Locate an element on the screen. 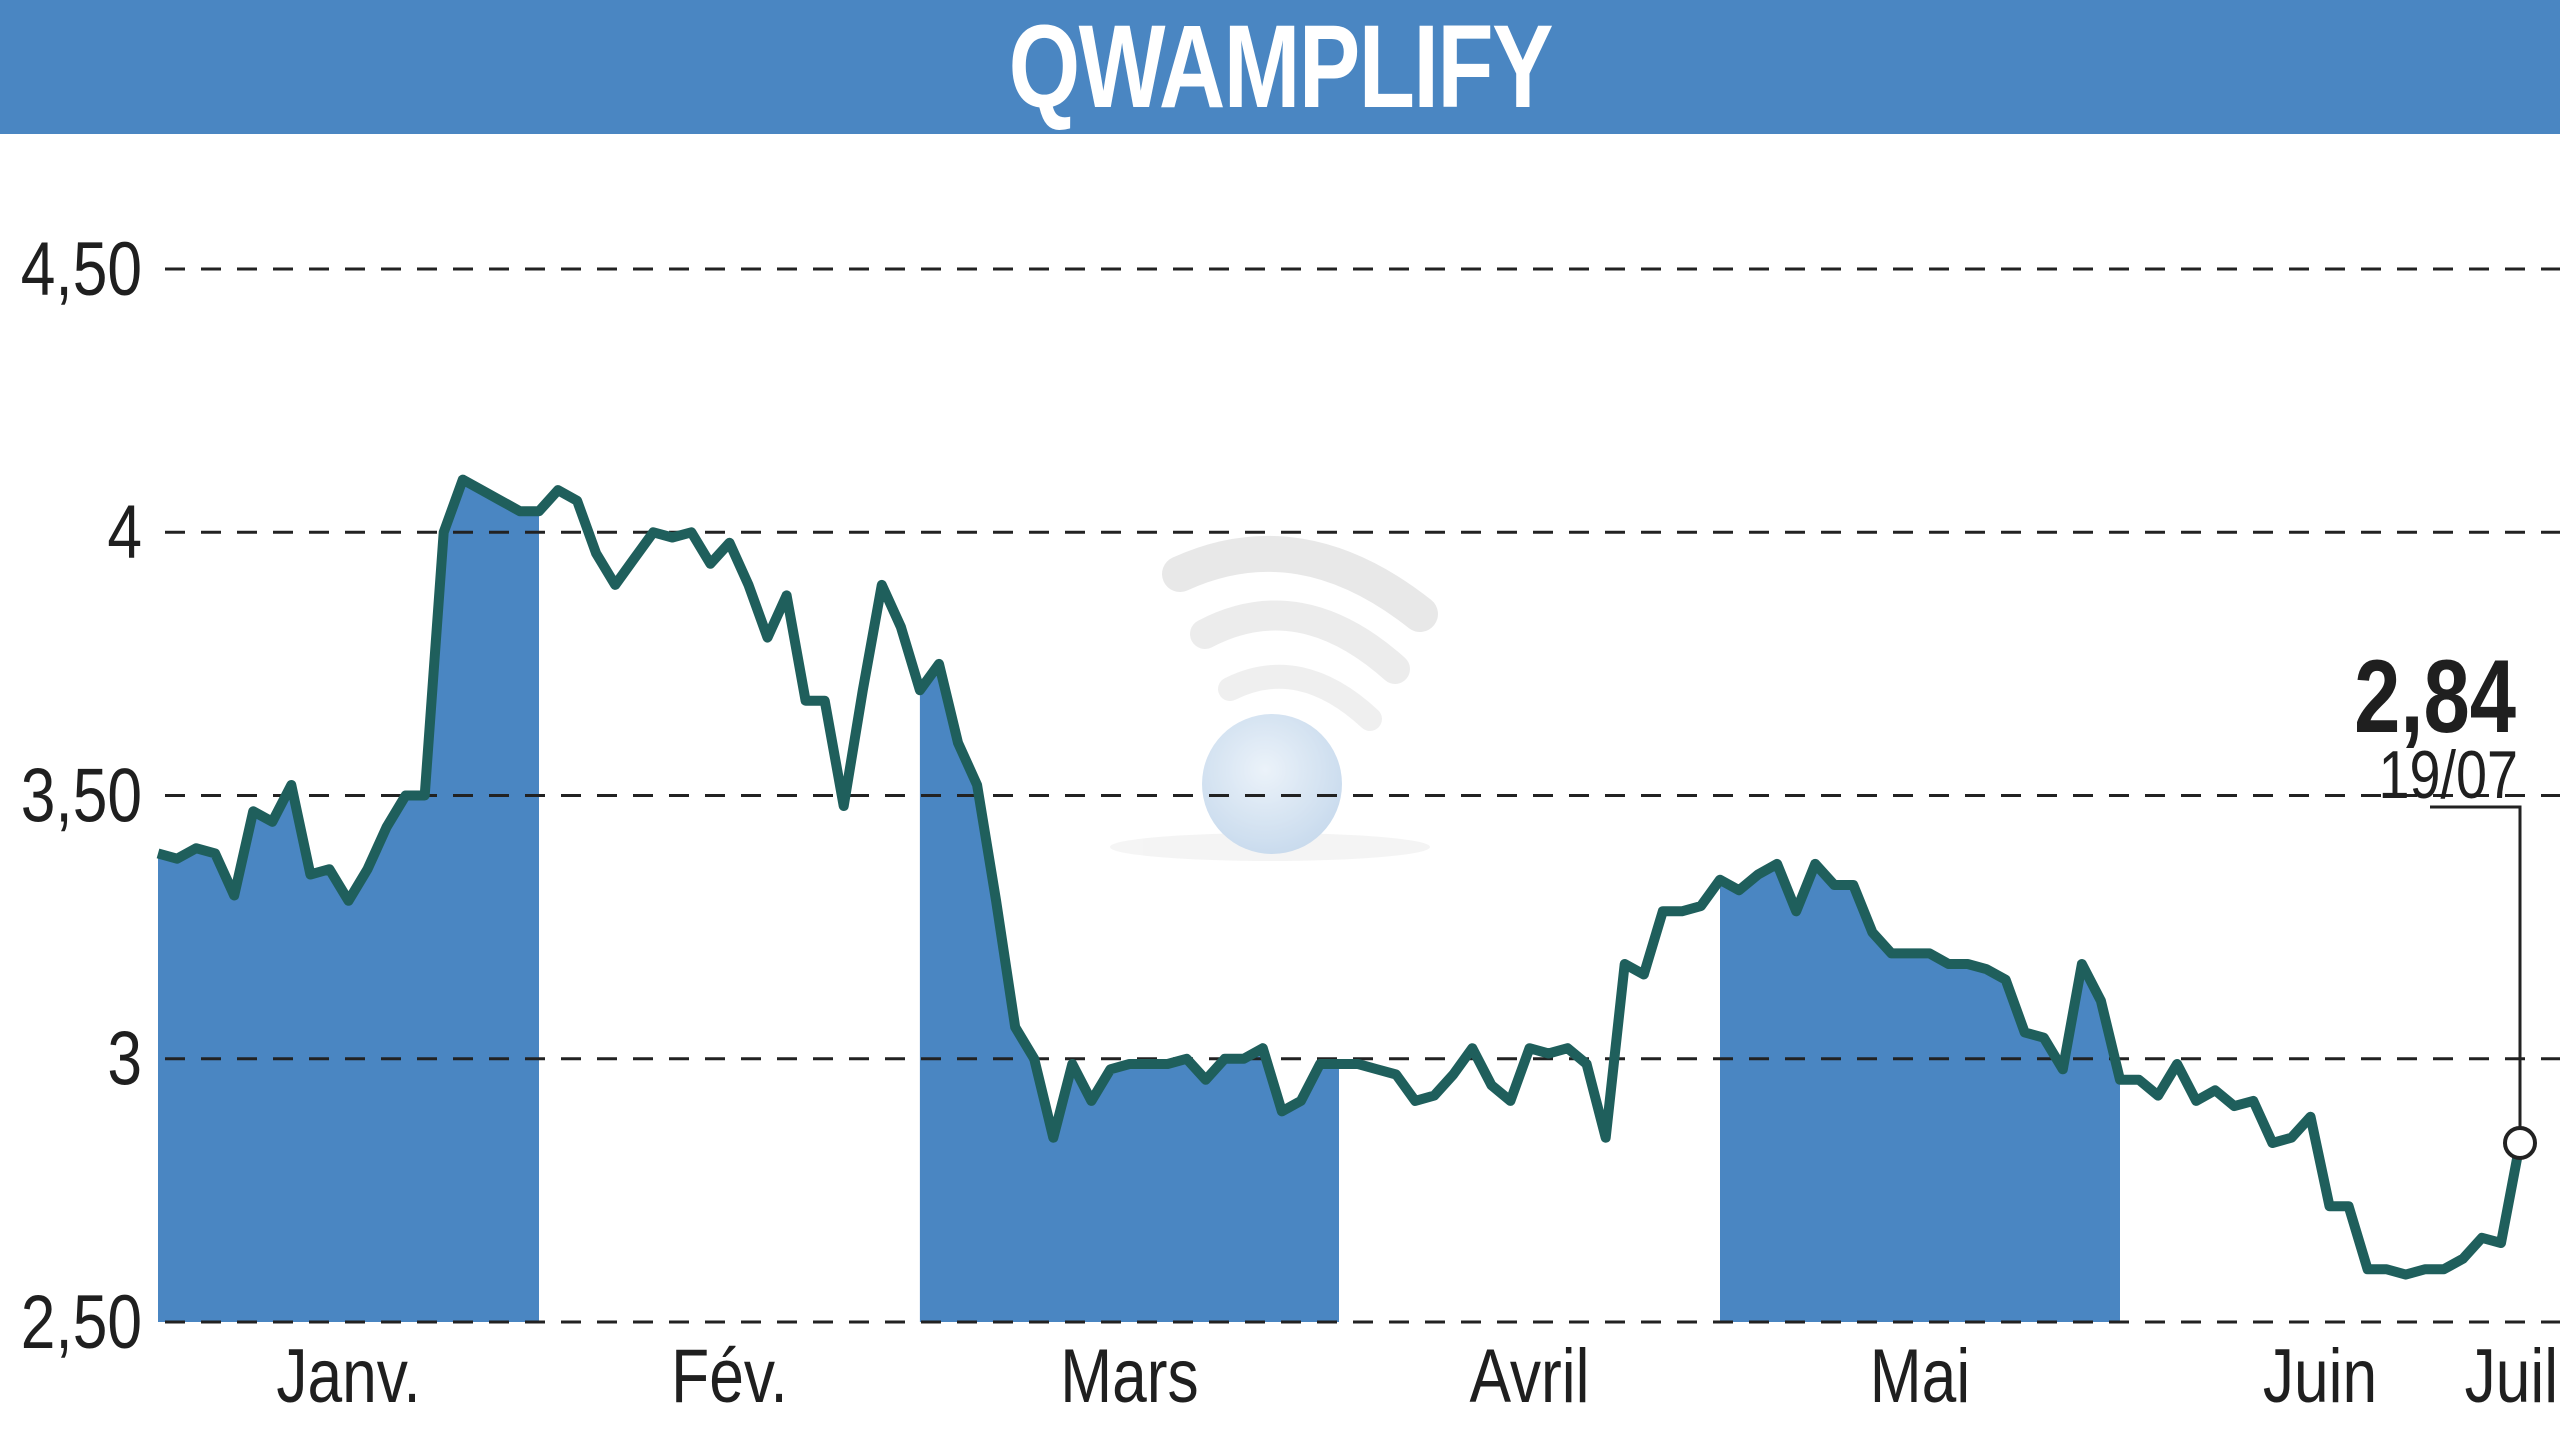 The image size is (2560, 1454). watermark-logo-icon is located at coordinates (1274, 698).